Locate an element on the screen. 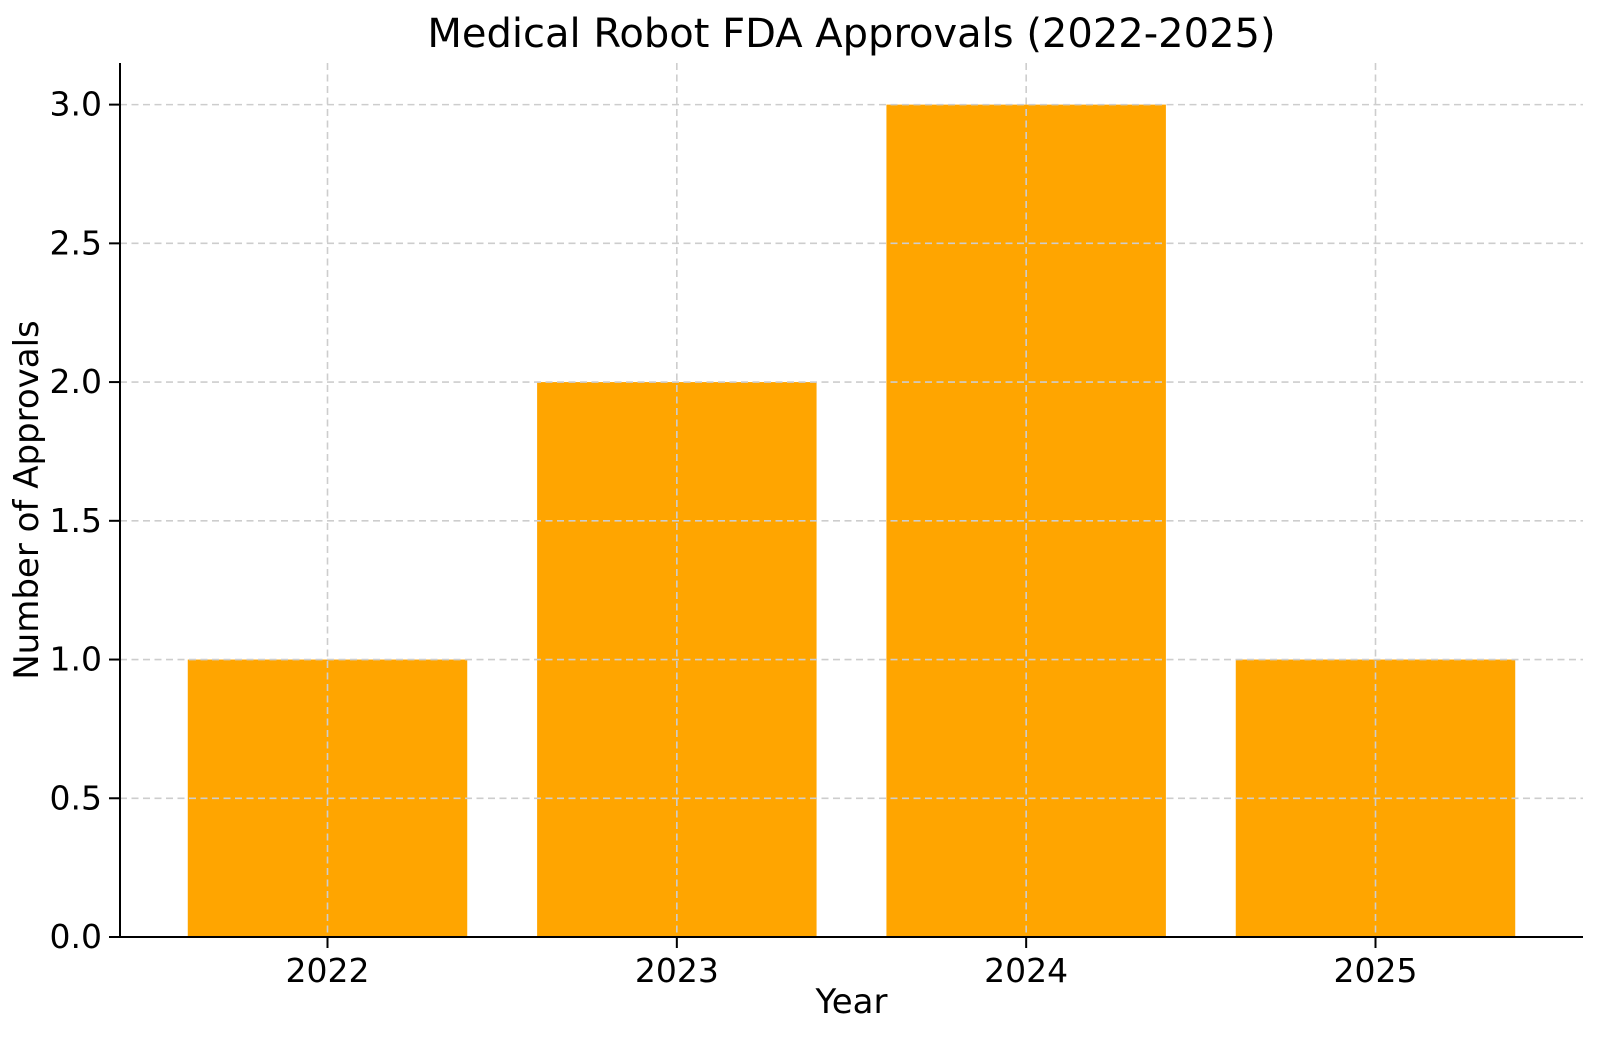 This screenshot has width=1600, height=1038. y-axis-label: Number of Approvals is located at coordinates (27, 500).